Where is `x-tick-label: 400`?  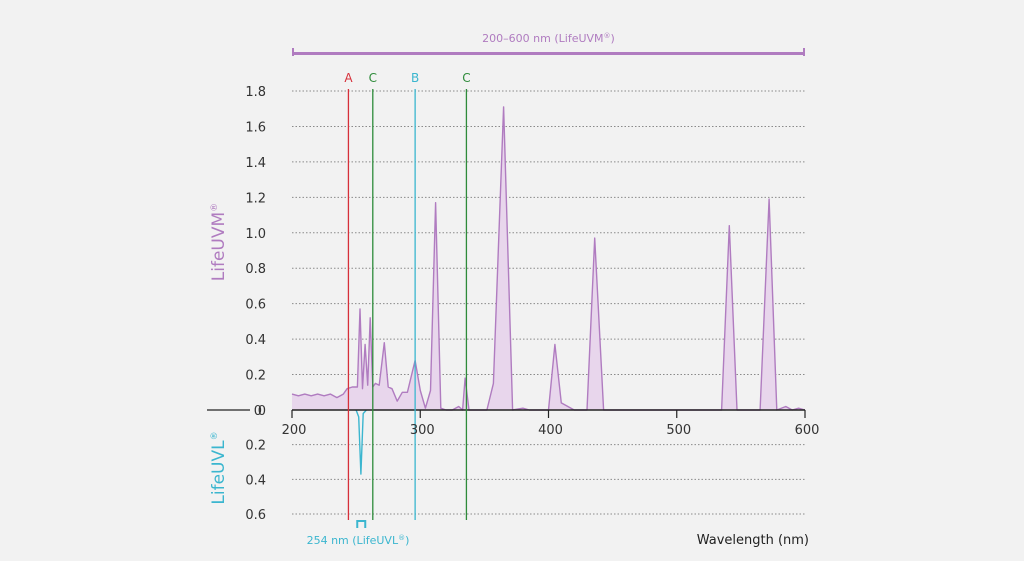 x-tick-label: 400 is located at coordinates (550, 430).